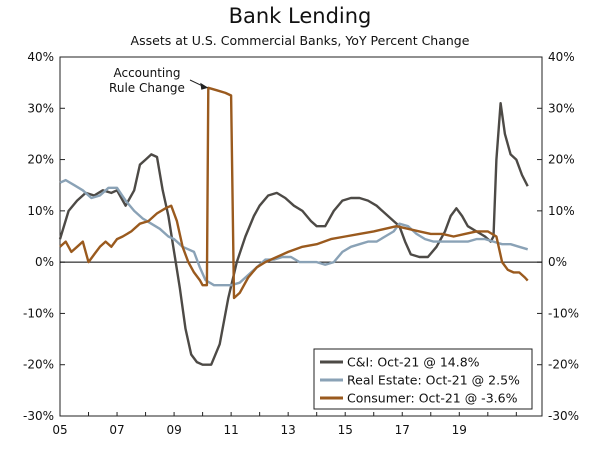 The image size is (600, 453). I want to click on y-tick-label-left: 20%, so click(40, 160).